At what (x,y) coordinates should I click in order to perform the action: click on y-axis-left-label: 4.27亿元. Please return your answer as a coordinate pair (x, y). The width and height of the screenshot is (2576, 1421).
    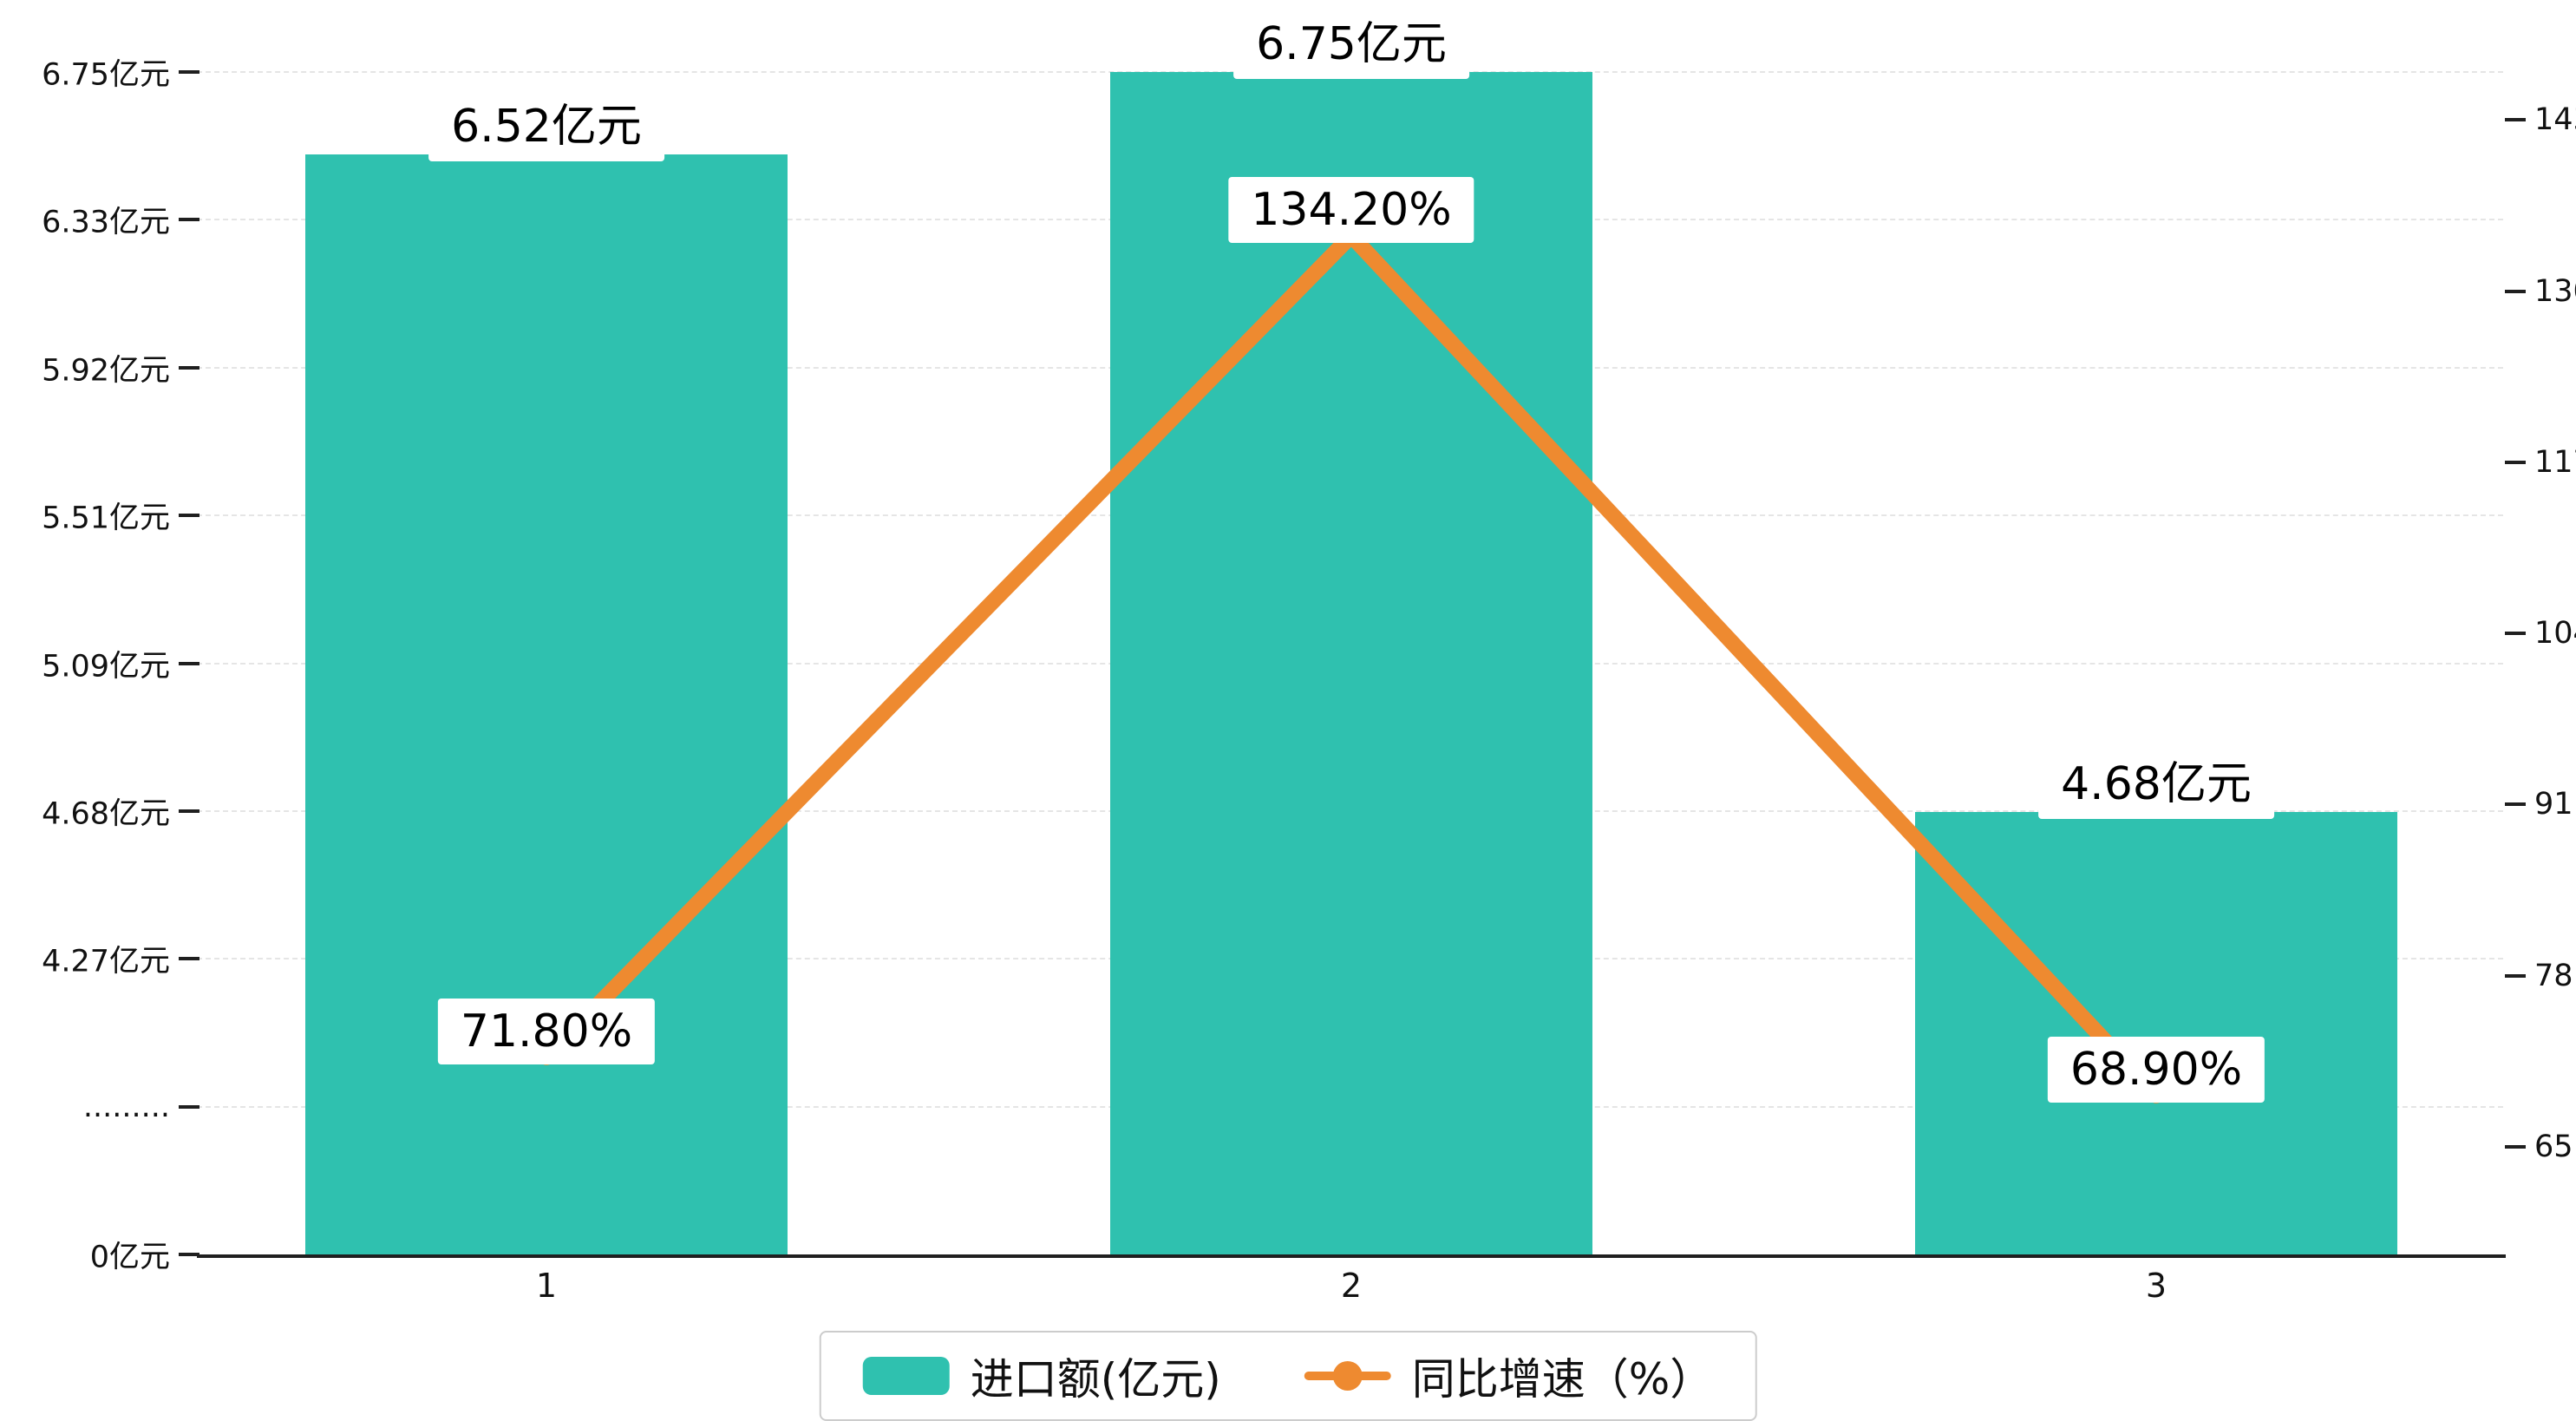
    Looking at the image, I should click on (106, 961).